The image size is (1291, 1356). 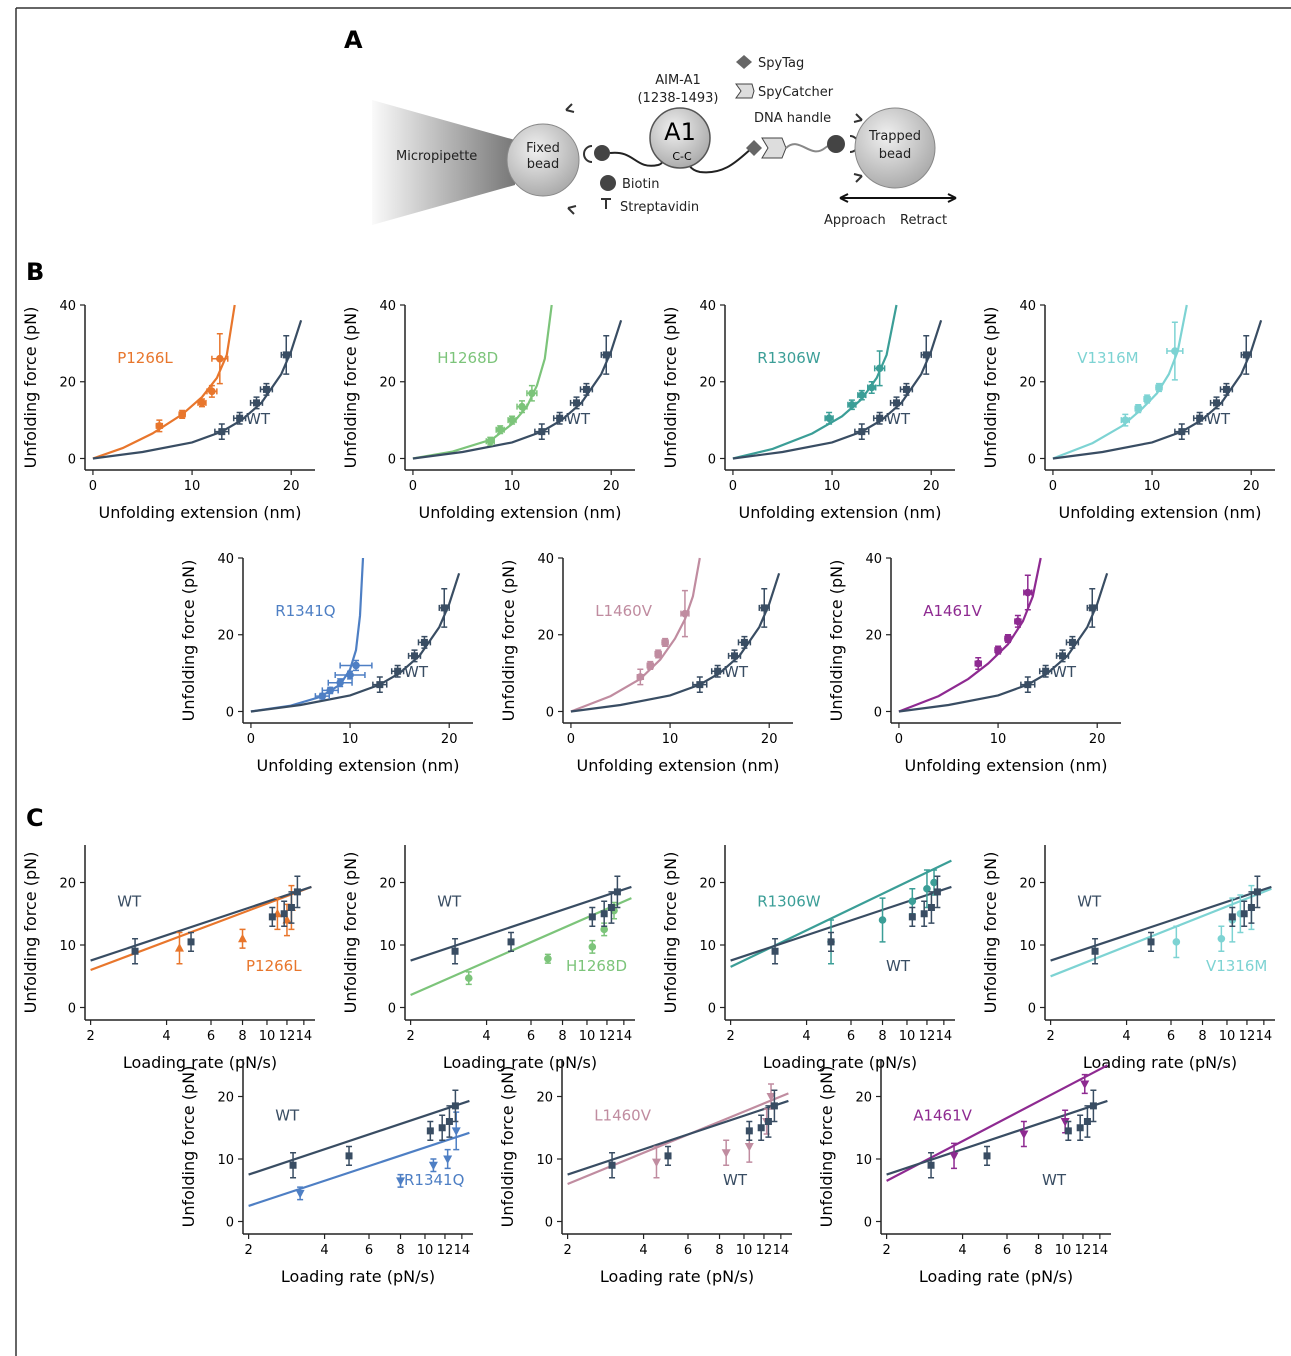 I want to click on trapped-bead-label: bead, so click(x=895, y=154).